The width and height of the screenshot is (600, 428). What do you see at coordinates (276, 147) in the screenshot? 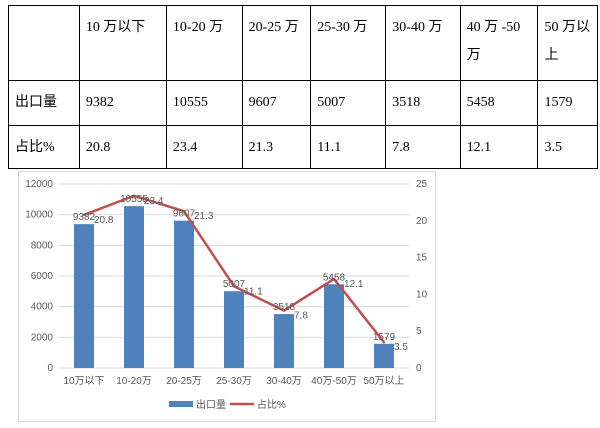
I see `table-cell: 21.3` at bounding box center [276, 147].